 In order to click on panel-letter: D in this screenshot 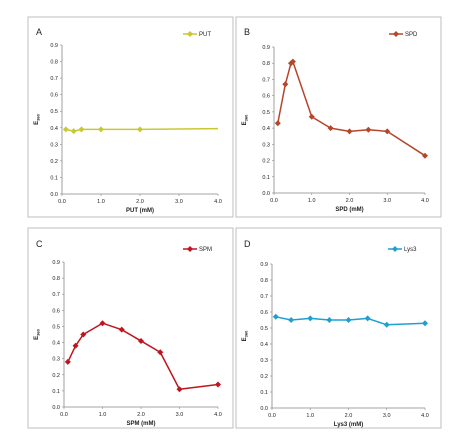, I will do `click(247, 244)`.